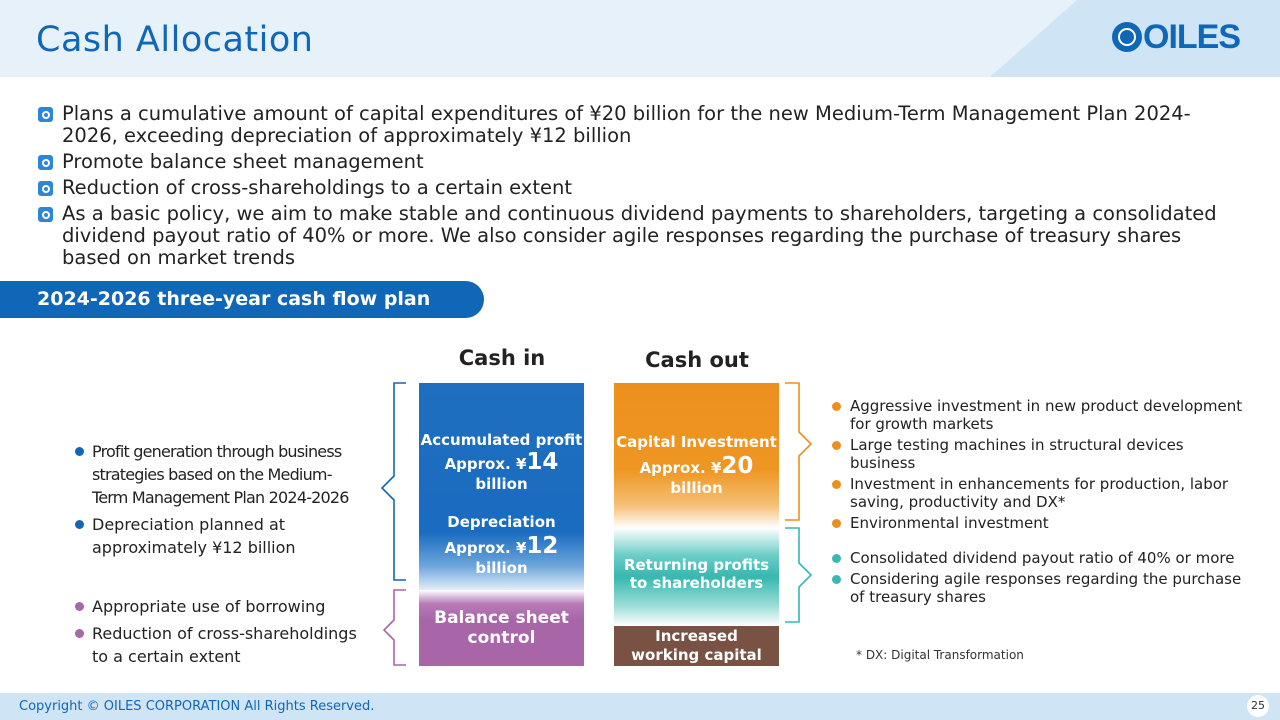 This screenshot has width=1280, height=720. I want to click on cash-in-heading: Cash in, so click(502, 358).